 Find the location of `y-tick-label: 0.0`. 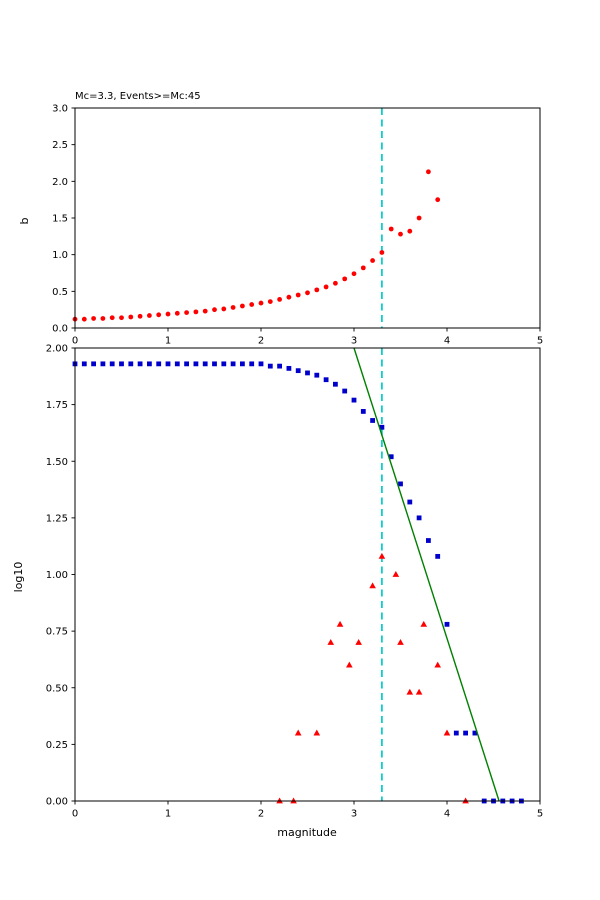

y-tick-label: 0.0 is located at coordinates (60, 329).